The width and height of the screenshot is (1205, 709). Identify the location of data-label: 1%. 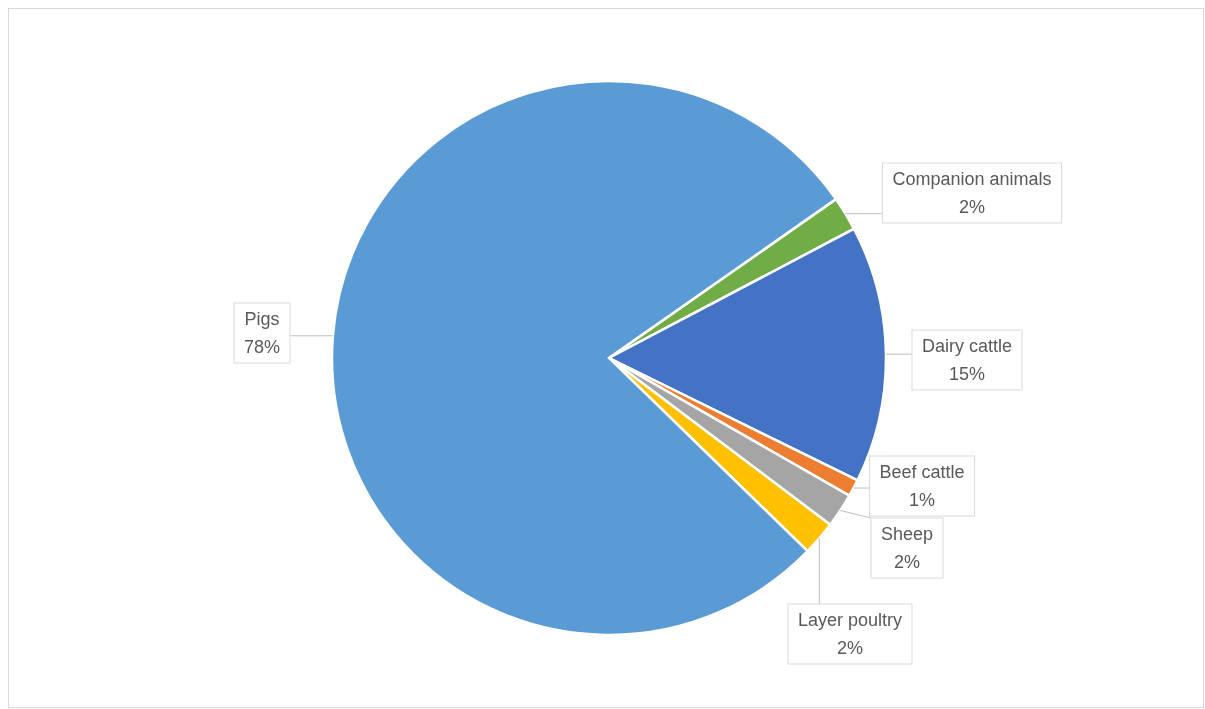
(922, 500).